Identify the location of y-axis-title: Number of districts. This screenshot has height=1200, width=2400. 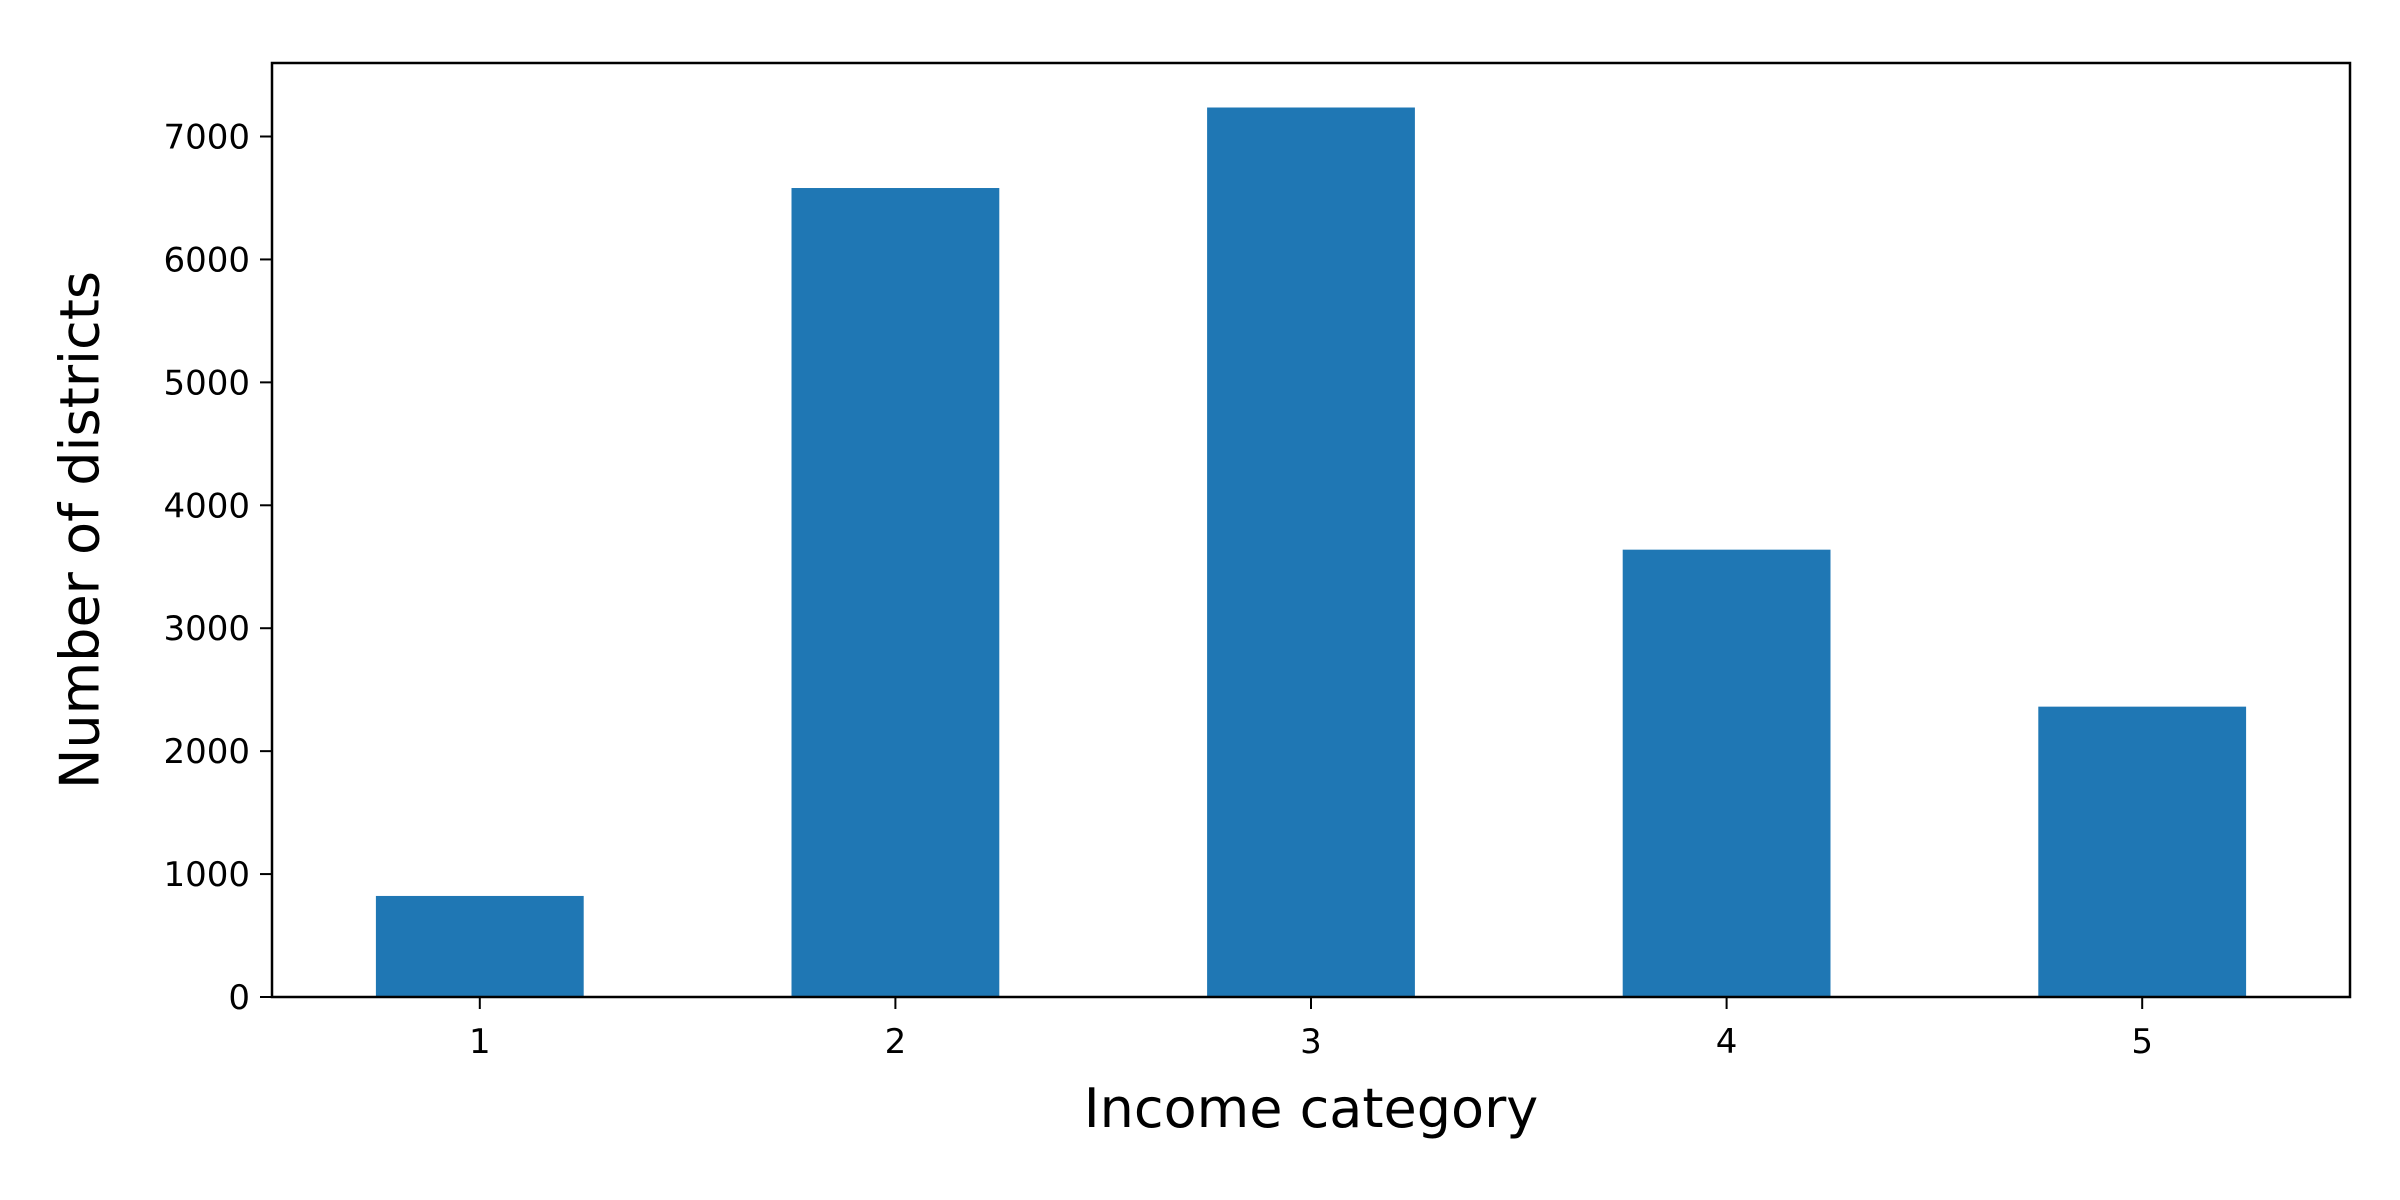
(80, 530).